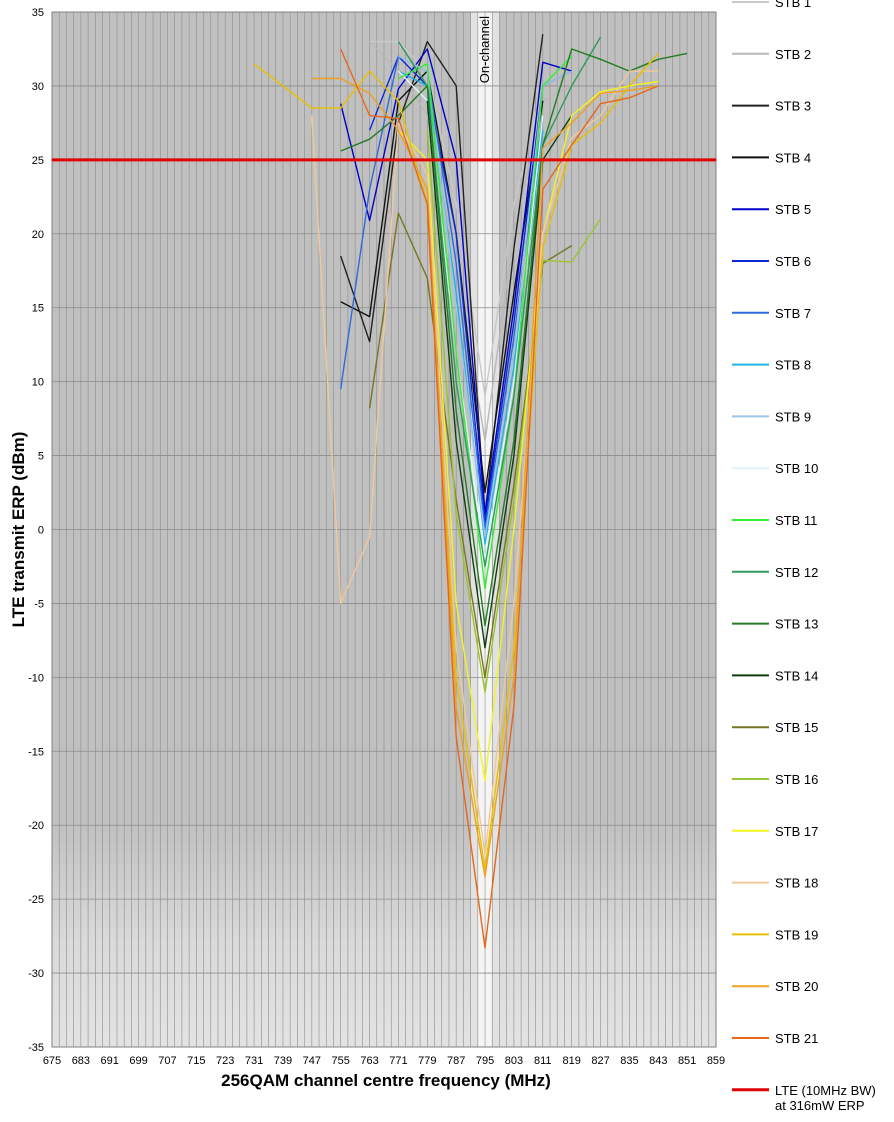 The width and height of the screenshot is (894, 1122). I want to click on legend-label-stb-16: STB 16, so click(796, 779).